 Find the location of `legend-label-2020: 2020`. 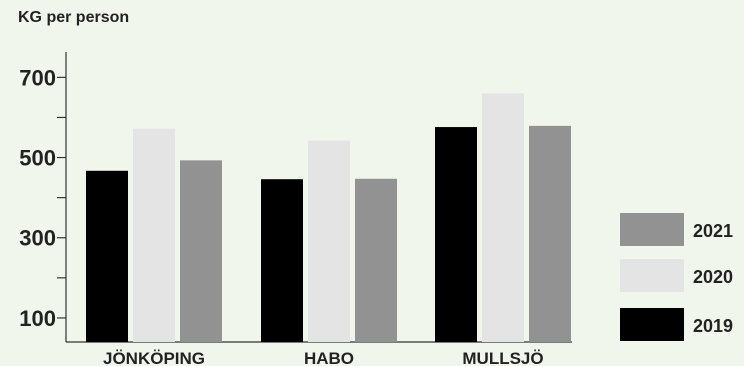

legend-label-2020: 2020 is located at coordinates (713, 277).